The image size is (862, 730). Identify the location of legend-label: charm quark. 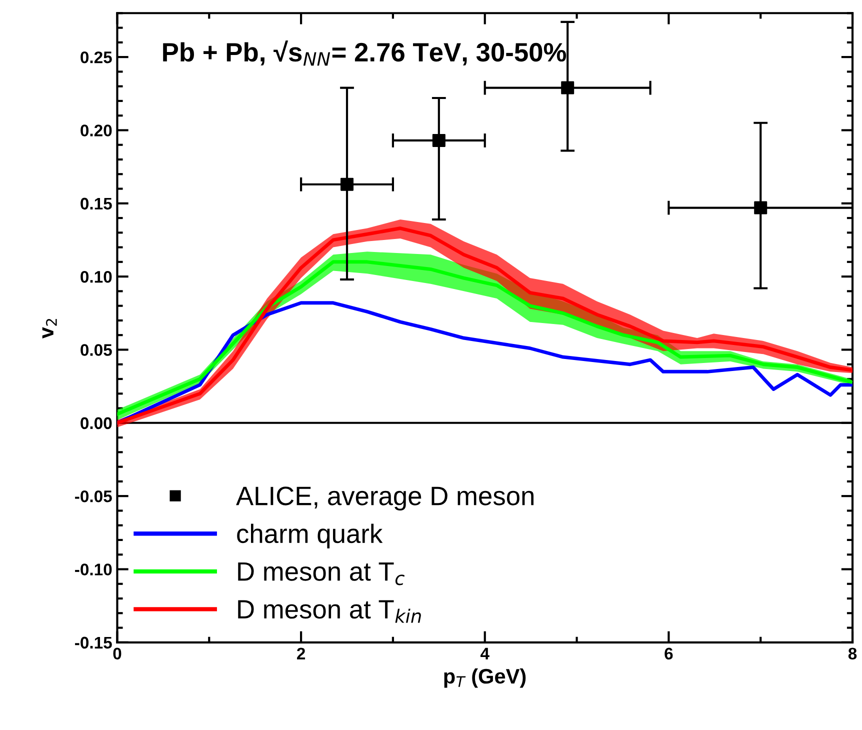
(310, 536).